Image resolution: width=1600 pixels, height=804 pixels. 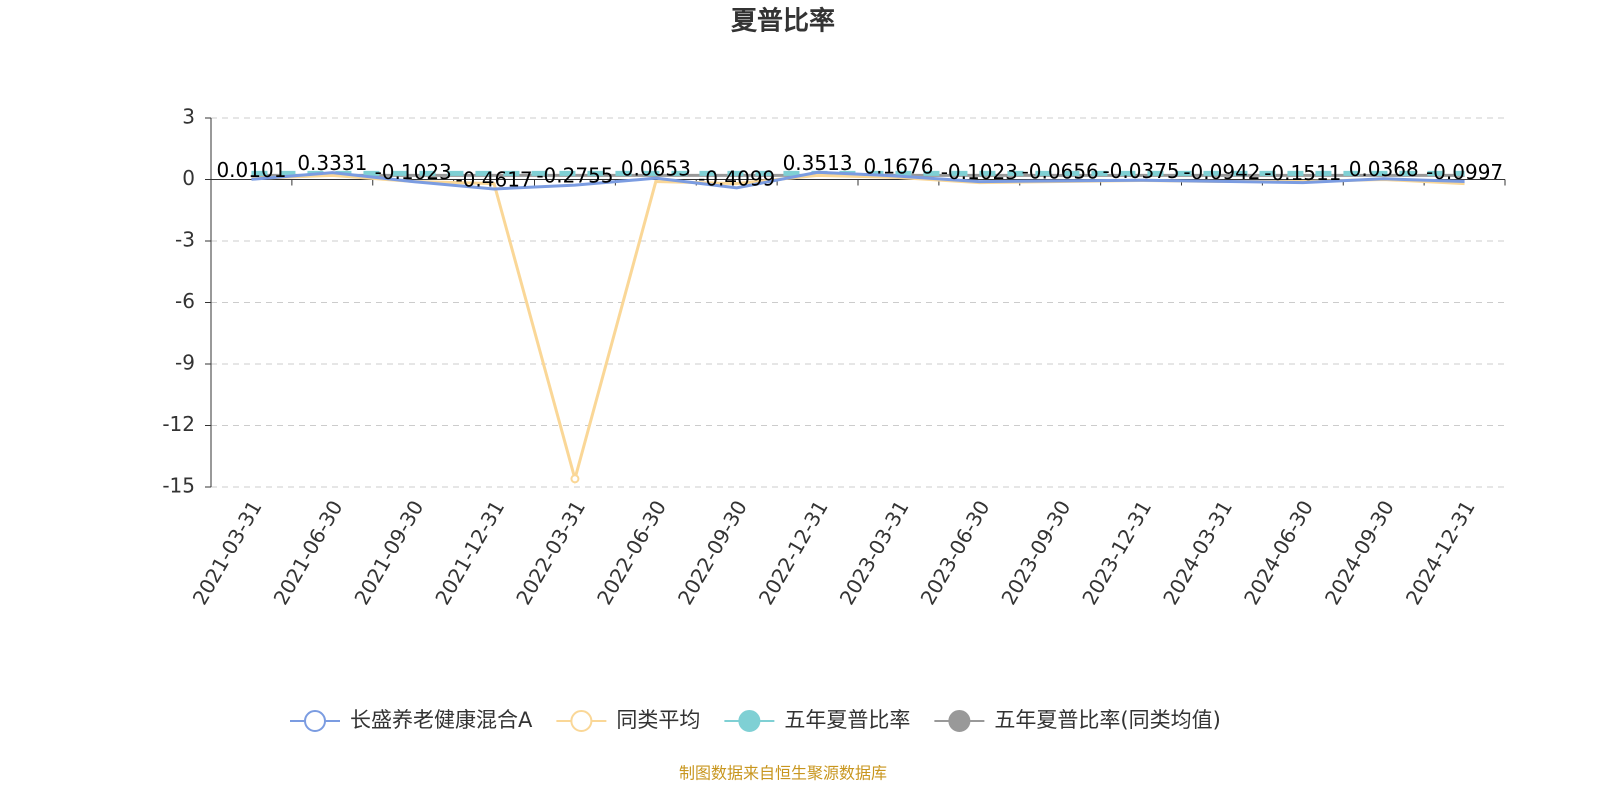 I want to click on x-tick-label: 2023-03-31, so click(x=874, y=552).